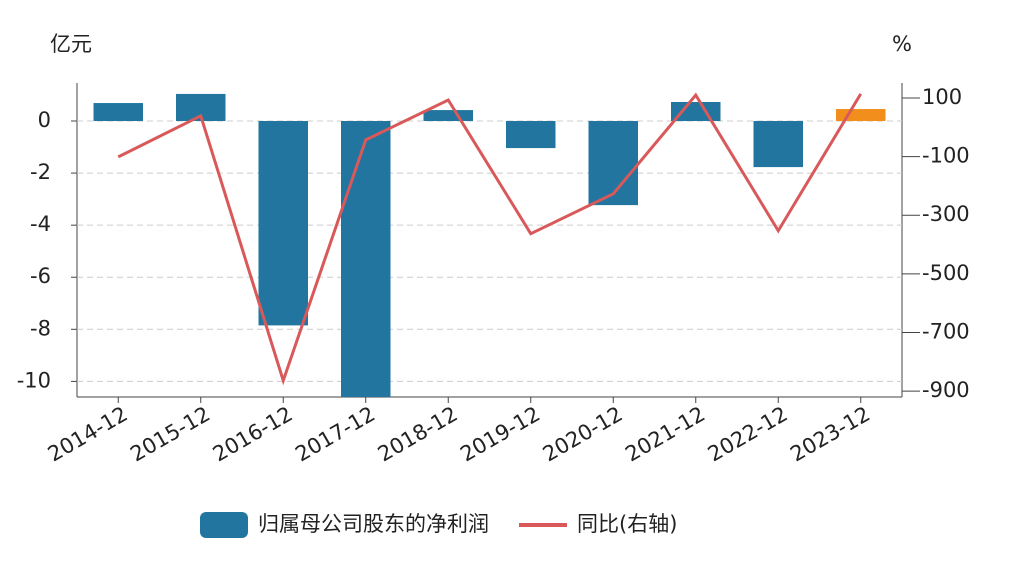  What do you see at coordinates (748, 434) in the screenshot?
I see `x-tick-label: 2022-12` at bounding box center [748, 434].